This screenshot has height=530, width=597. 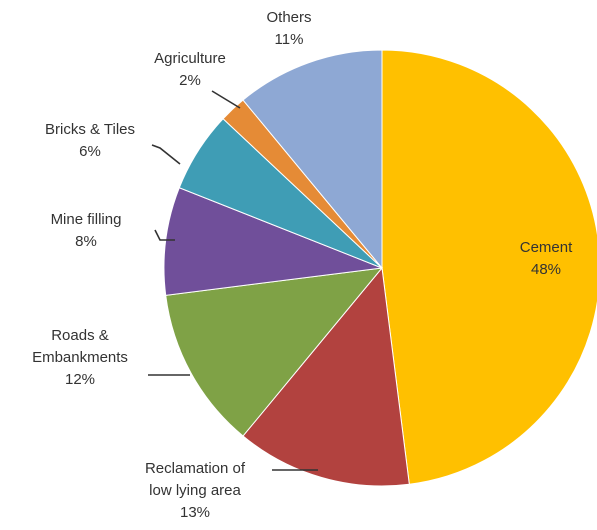 I want to click on slice-percent: 13%, so click(x=195, y=512).